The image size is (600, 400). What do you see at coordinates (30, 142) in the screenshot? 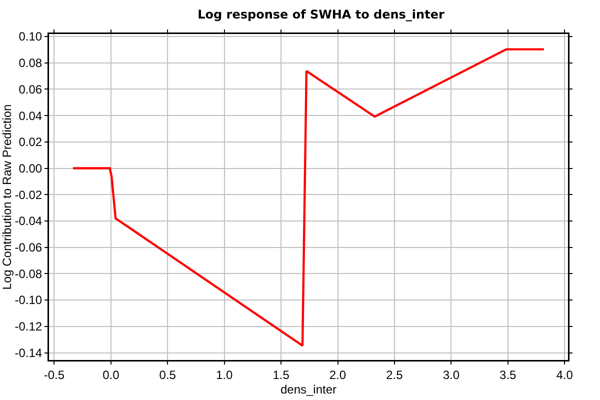
I see `y-tick-label: 0.02` at bounding box center [30, 142].